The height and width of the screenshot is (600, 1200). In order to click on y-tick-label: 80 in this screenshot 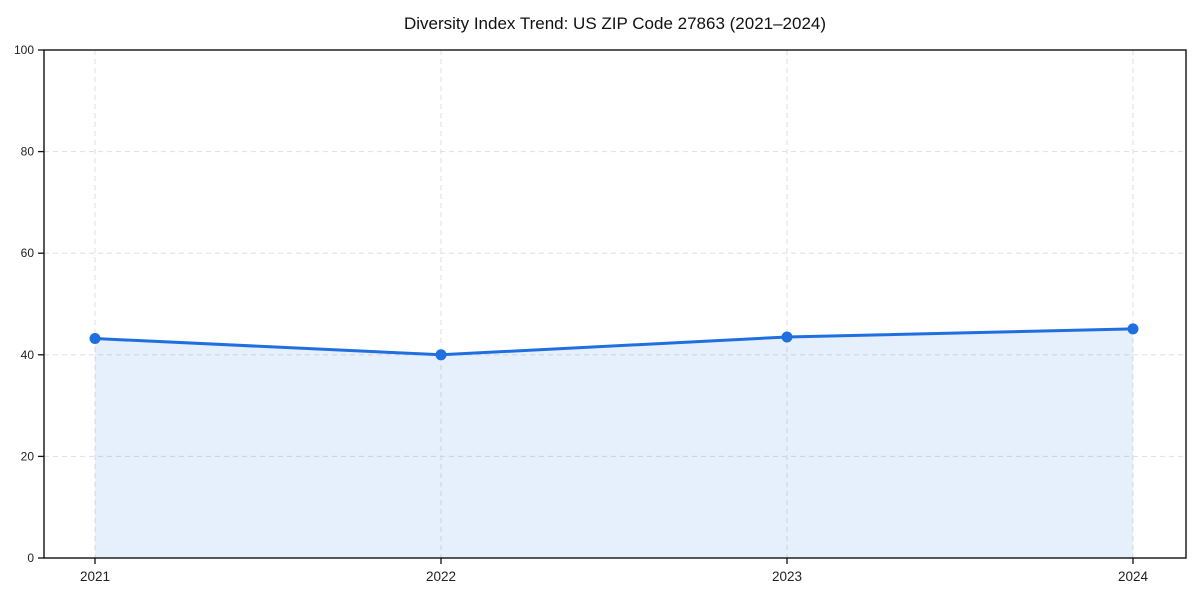, I will do `click(28, 152)`.